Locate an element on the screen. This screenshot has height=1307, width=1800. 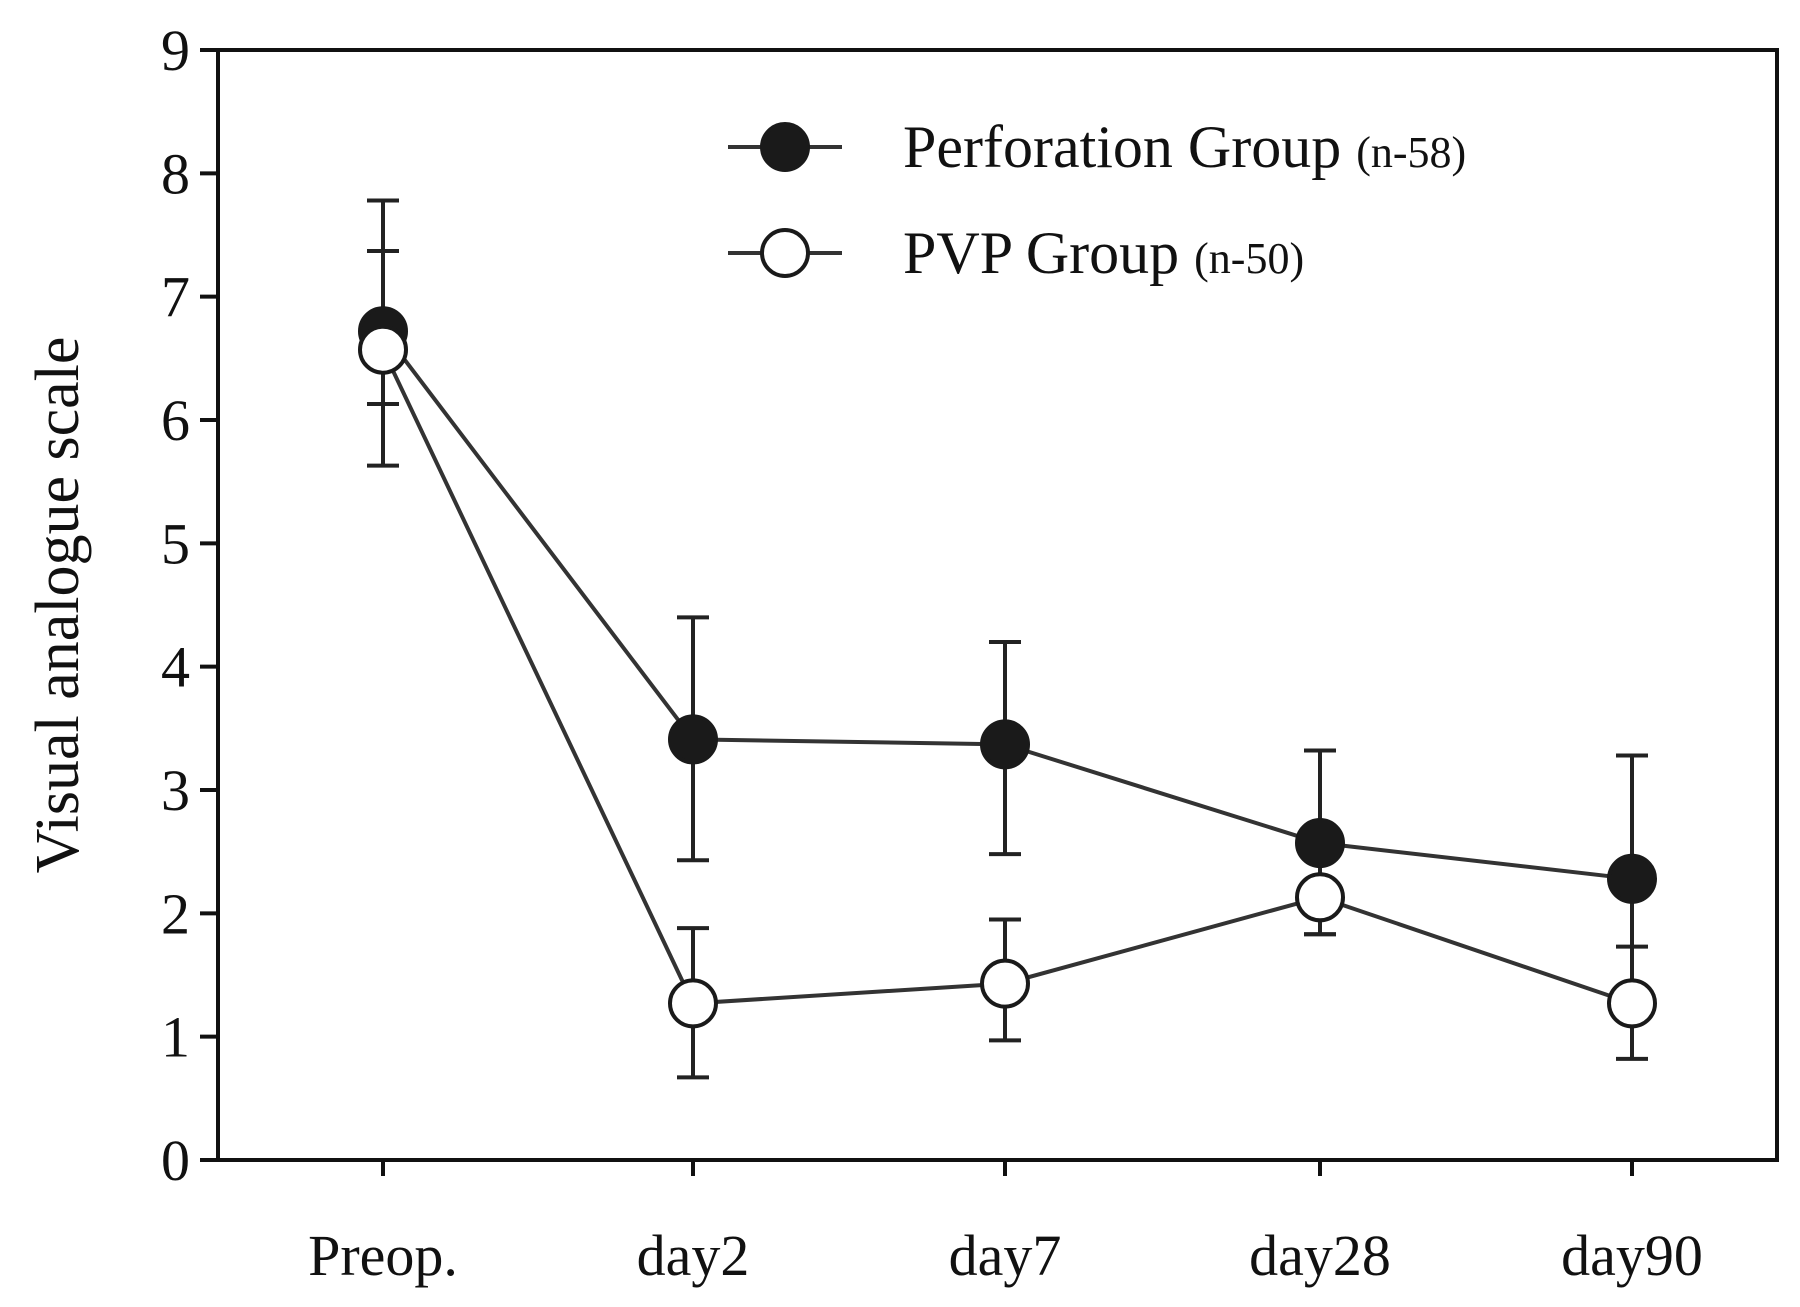
y-tick-label: 8 is located at coordinates (175, 173).